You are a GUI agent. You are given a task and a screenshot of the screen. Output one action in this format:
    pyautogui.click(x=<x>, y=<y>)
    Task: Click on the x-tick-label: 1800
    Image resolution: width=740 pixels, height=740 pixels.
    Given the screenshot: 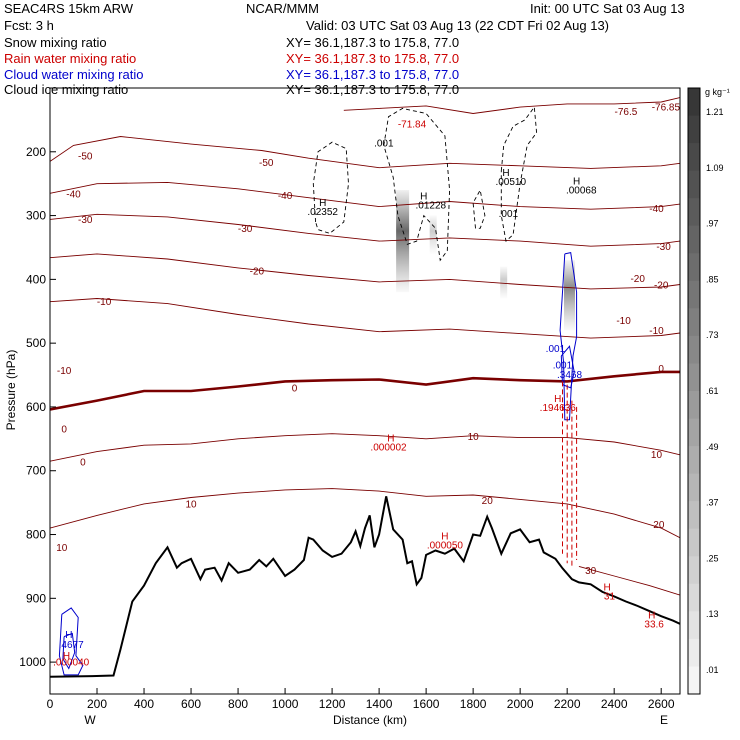 What is the action you would take?
    pyautogui.click(x=473, y=704)
    